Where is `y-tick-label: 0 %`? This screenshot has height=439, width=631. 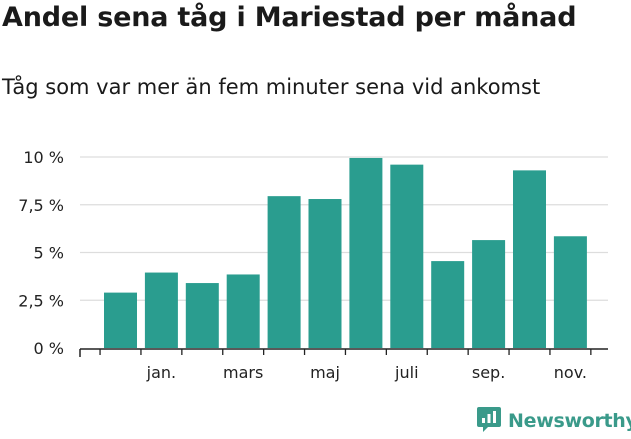
y-tick-label: 0 % is located at coordinates (49, 348).